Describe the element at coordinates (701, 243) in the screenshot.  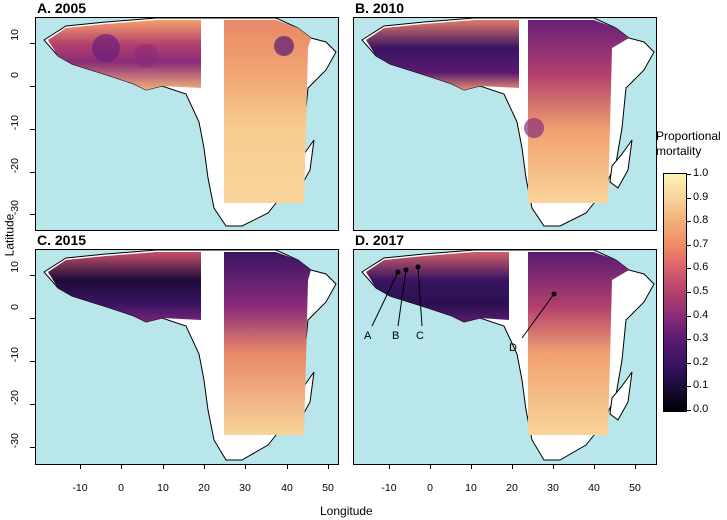
I see `legend-tick-label: 0.7` at that location.